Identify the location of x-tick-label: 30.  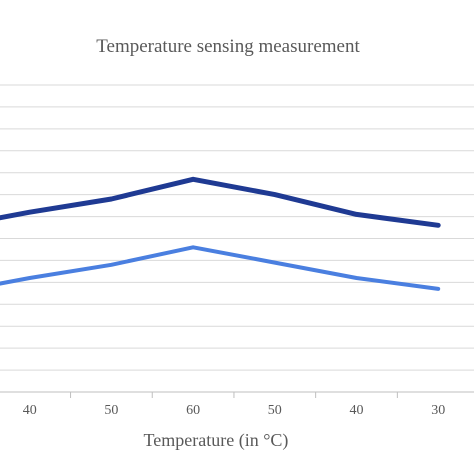
(438, 410).